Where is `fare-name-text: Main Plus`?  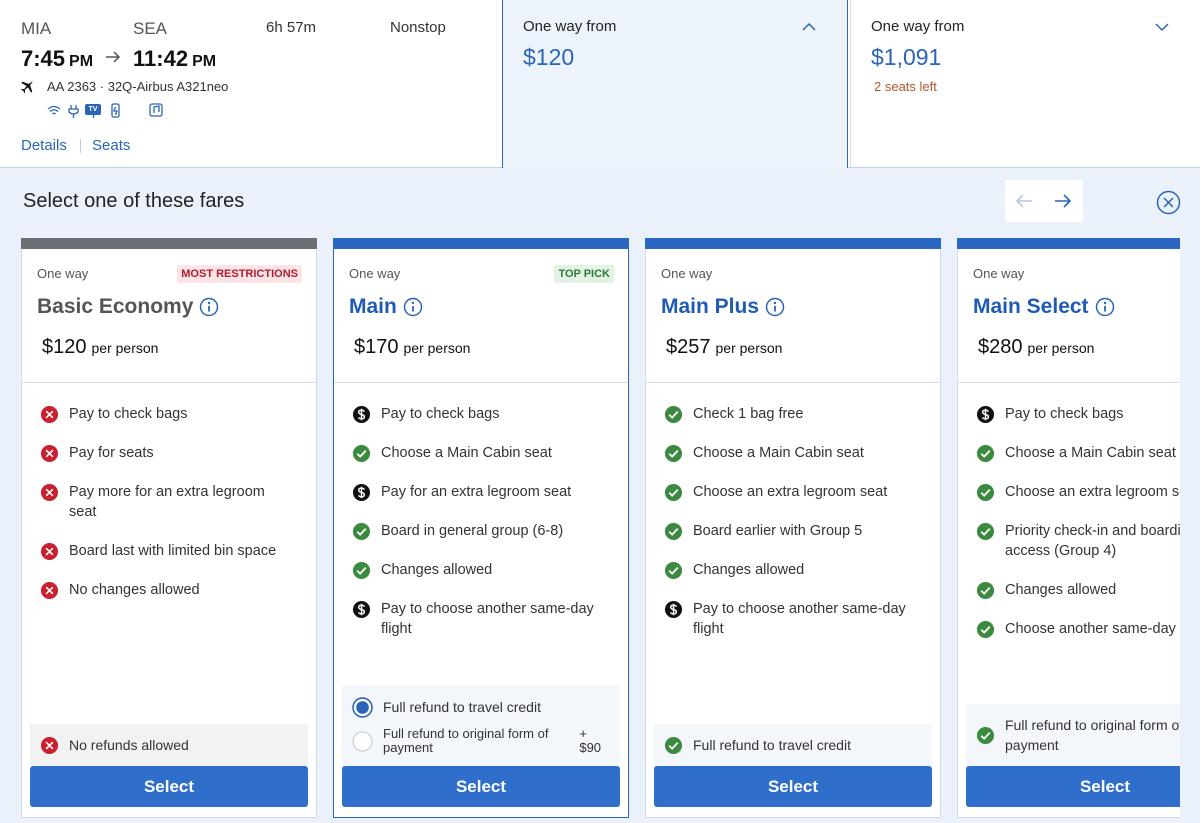
fare-name-text: Main Plus is located at coordinates (710, 306).